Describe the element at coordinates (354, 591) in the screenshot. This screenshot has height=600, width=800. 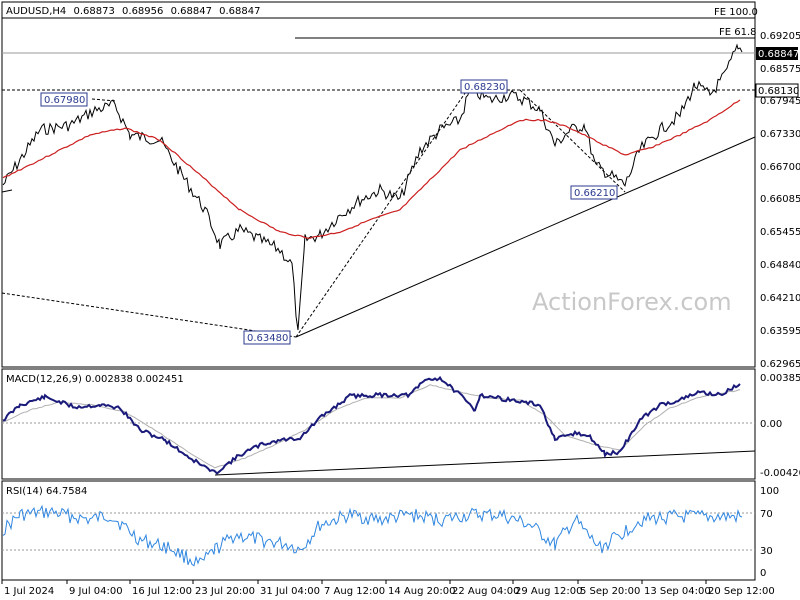
I see `time-tick-label: 7 Aug 12:00` at that location.